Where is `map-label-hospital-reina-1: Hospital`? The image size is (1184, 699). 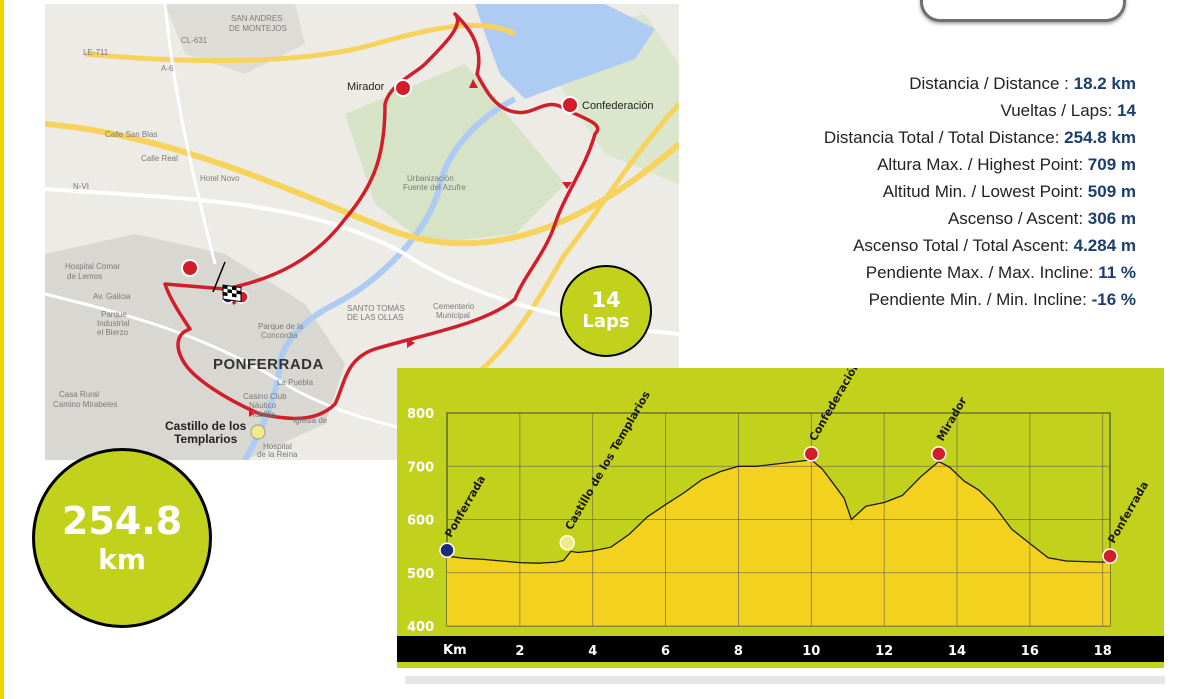
map-label-hospital-reina-1: Hospital is located at coordinates (277, 446).